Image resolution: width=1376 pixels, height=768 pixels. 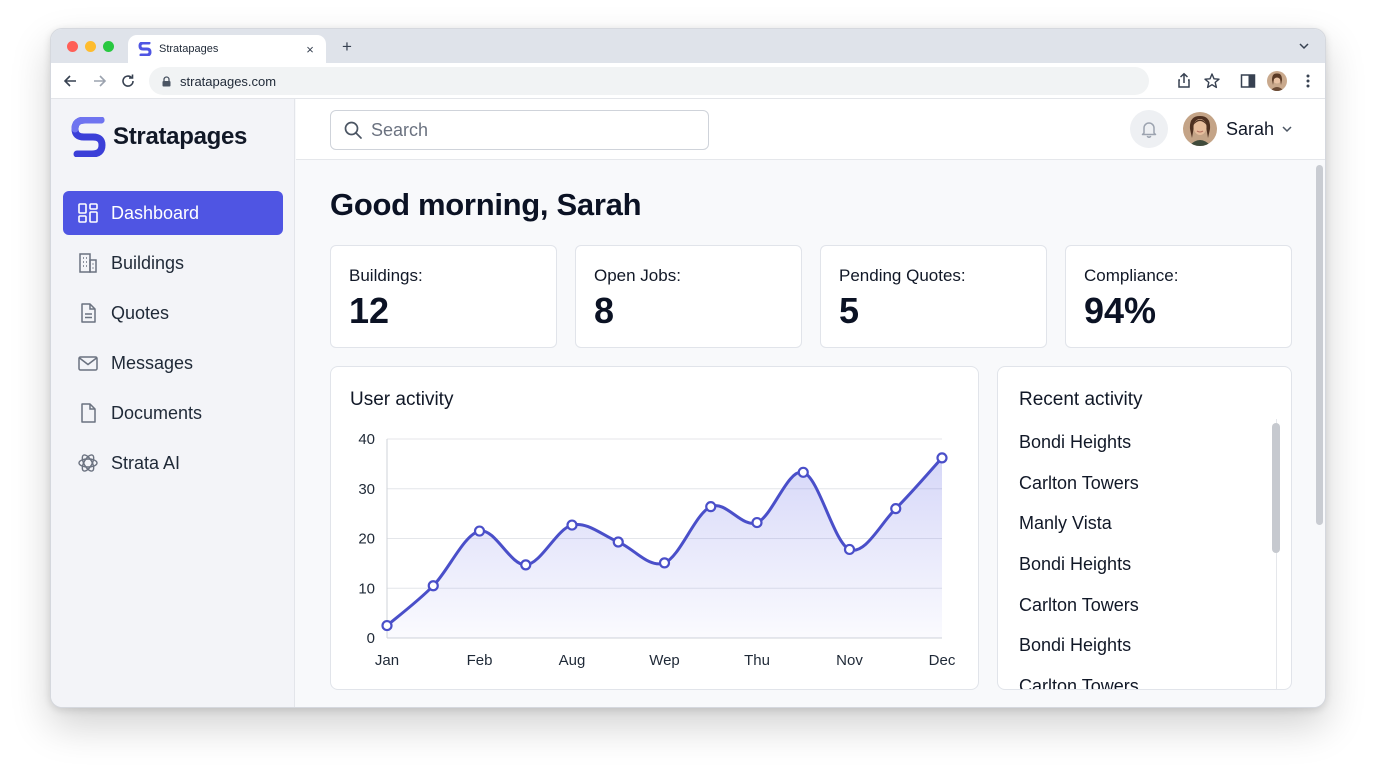 I want to click on search-icon, so click(x=353, y=130).